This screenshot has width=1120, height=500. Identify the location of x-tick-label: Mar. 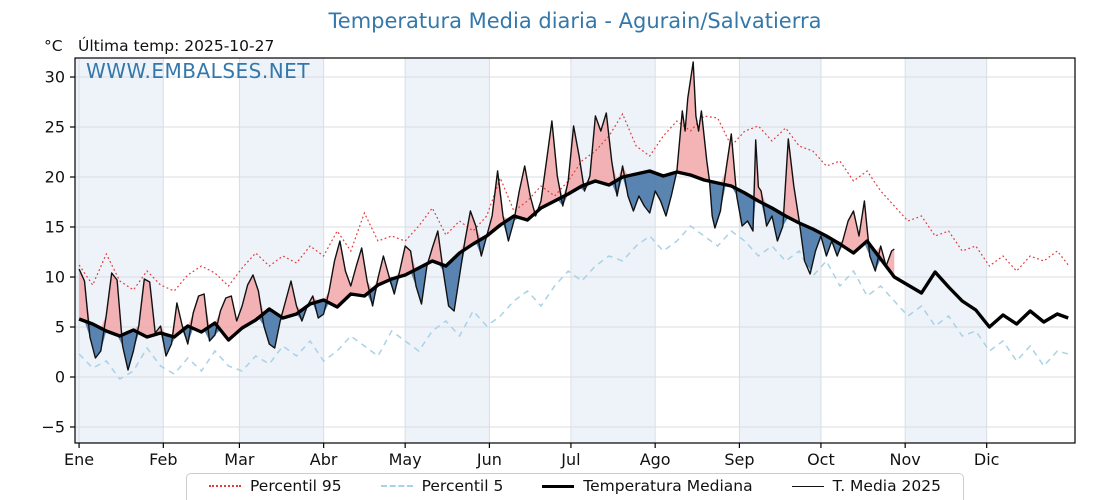
(239, 459).